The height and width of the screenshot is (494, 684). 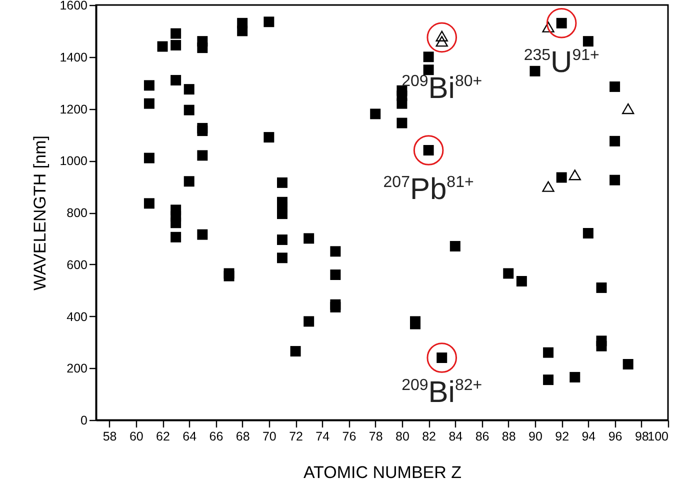 What do you see at coordinates (349, 437) in the screenshot?
I see `x-tick-label: 76` at bounding box center [349, 437].